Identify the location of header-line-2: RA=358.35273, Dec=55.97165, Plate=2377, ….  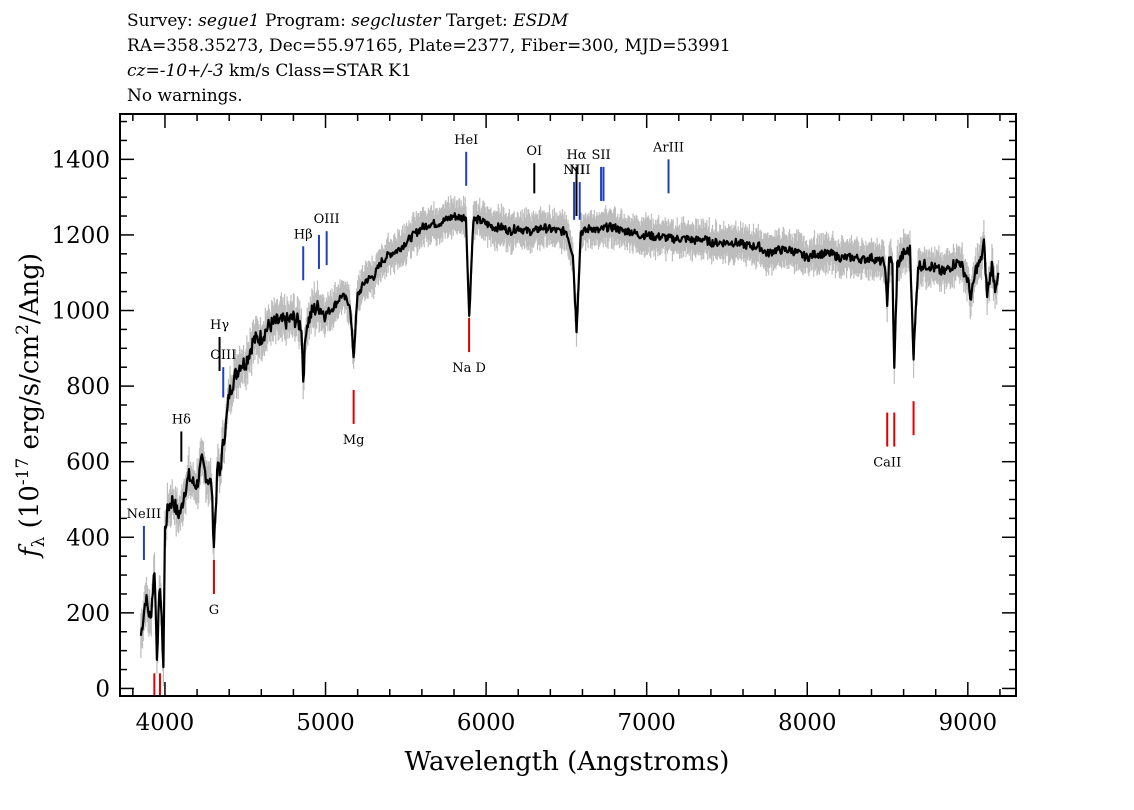
(429, 46).